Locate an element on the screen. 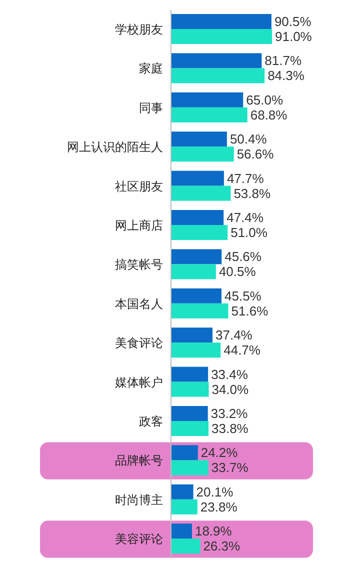  data-label: 65.0% is located at coordinates (265, 100).